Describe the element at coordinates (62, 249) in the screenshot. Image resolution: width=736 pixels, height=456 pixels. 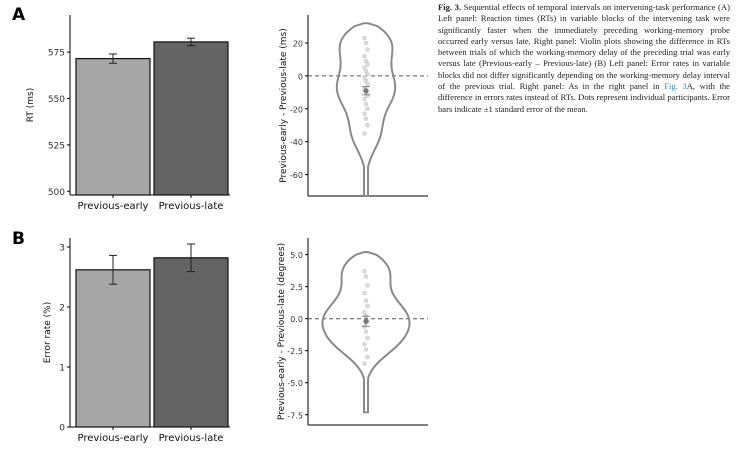
I see `y-tick-label: 3` at that location.